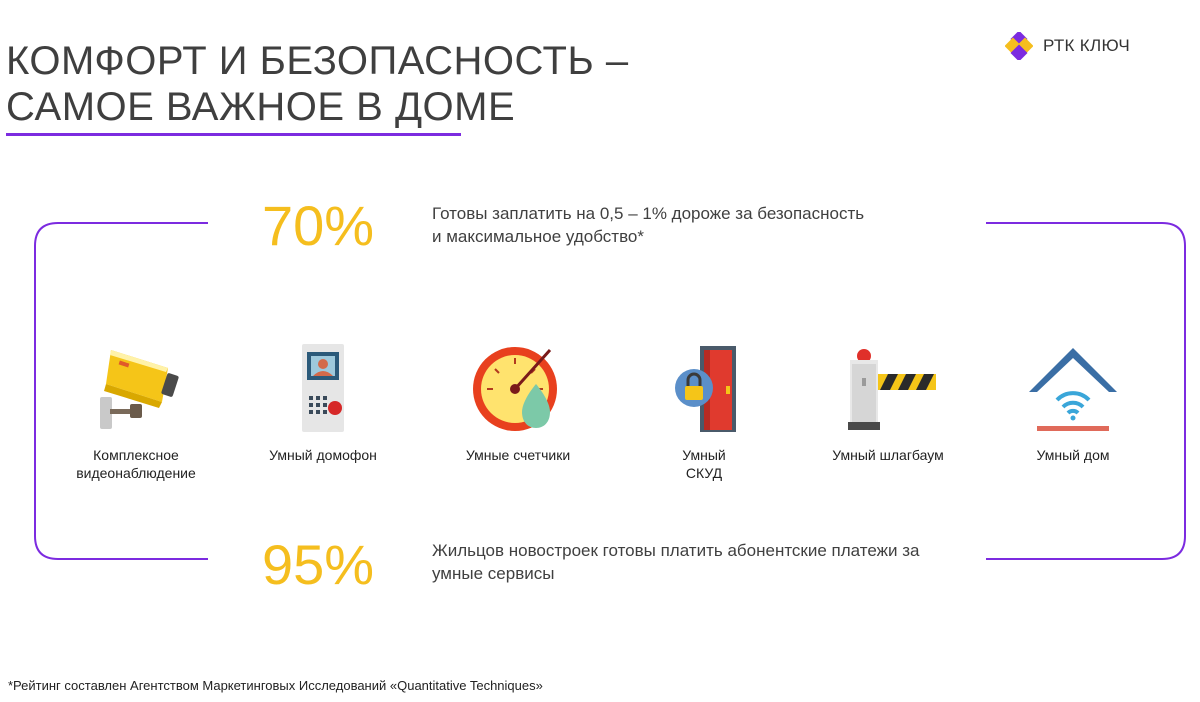 The image size is (1200, 702). I want to click on feature-label: Умные счетчики, so click(518, 455).